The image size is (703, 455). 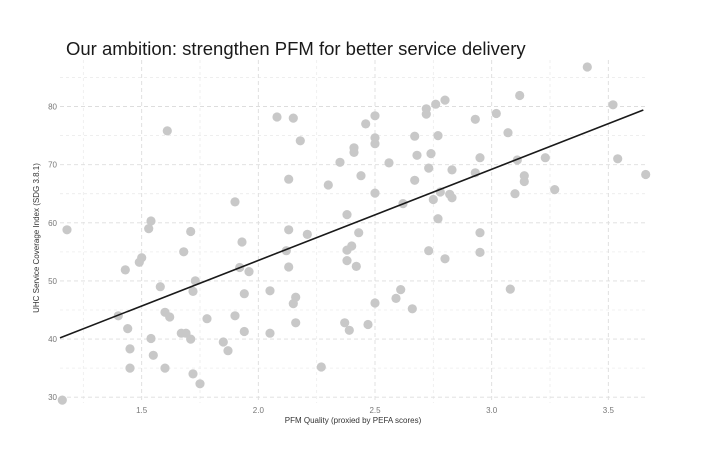 I want to click on x-tick-label: 1.5, so click(x=142, y=410).